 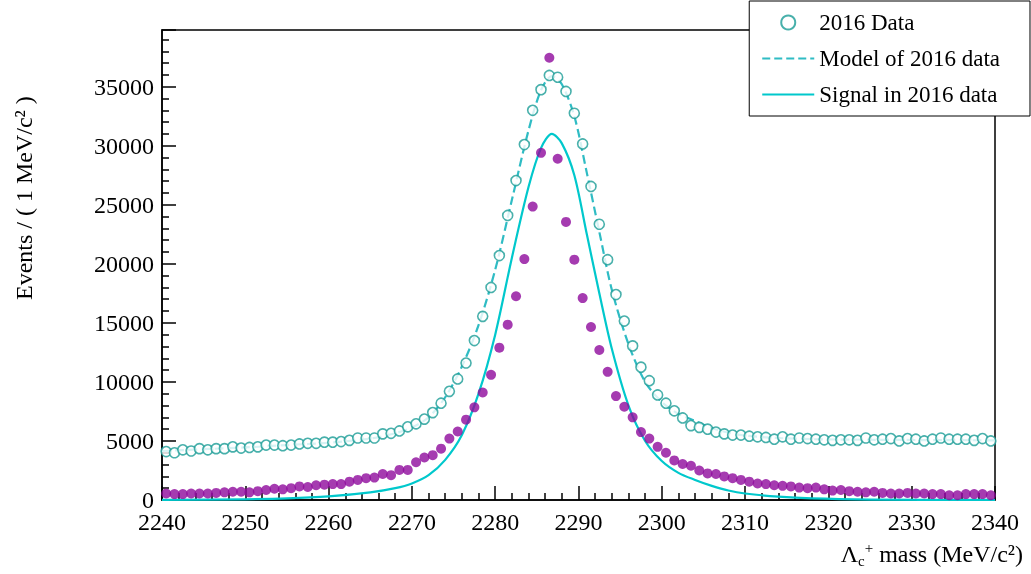 What do you see at coordinates (828, 522) in the screenshot?
I see `x-tick-label: 2320` at bounding box center [828, 522].